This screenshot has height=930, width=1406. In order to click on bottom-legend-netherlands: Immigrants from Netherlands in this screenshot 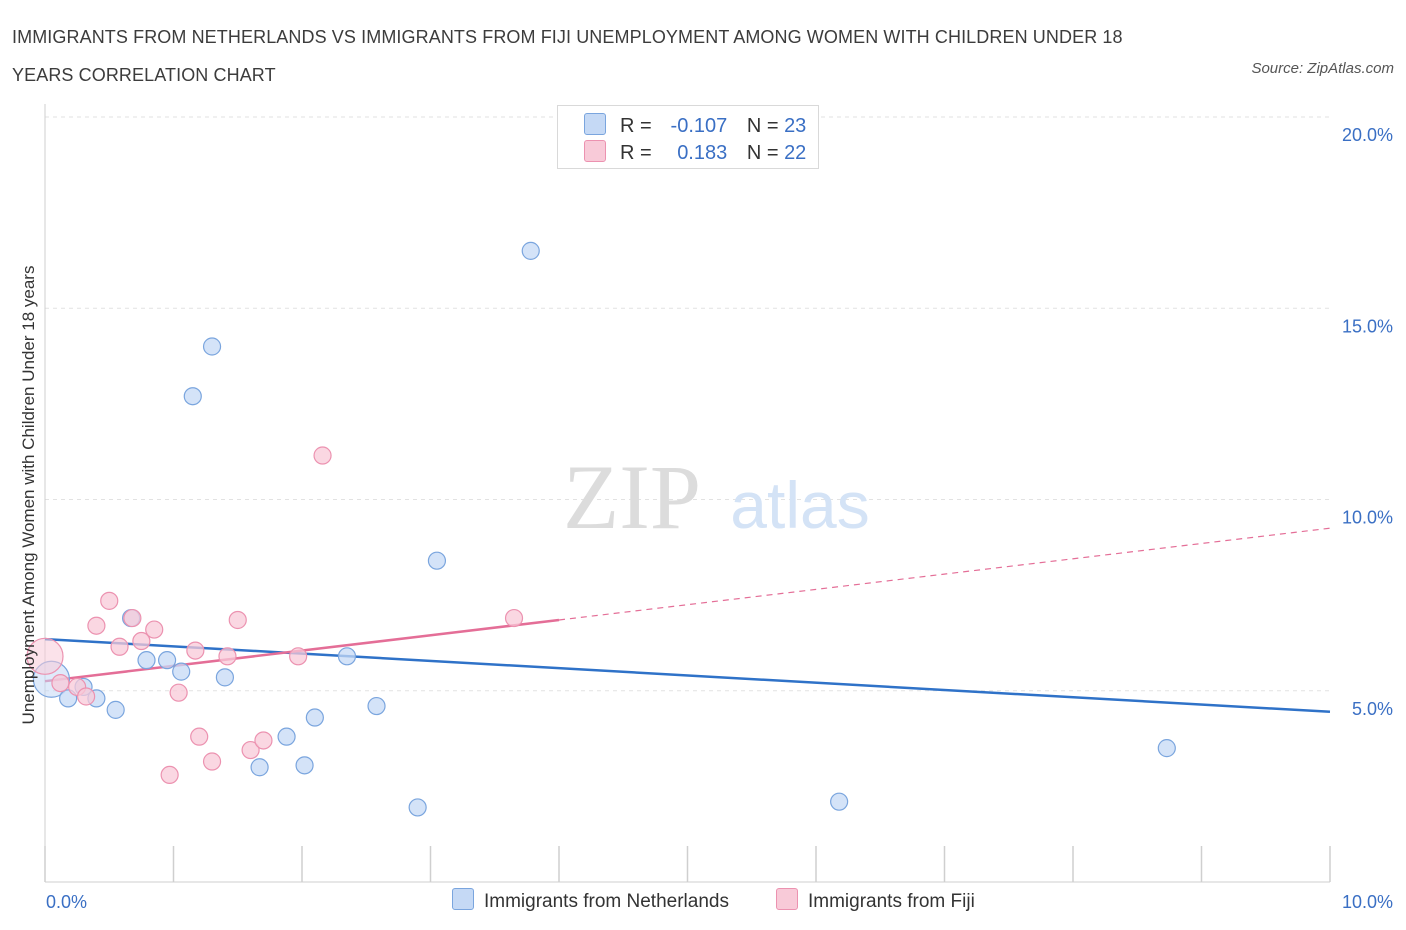, I will do `click(590, 900)`.